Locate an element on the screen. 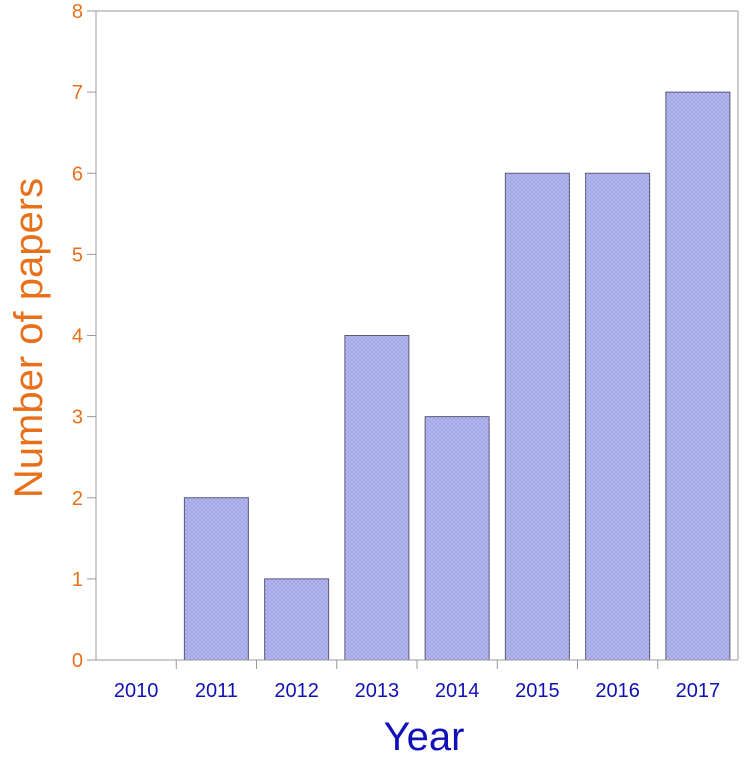  x-tick-label: 2016 is located at coordinates (617, 691).